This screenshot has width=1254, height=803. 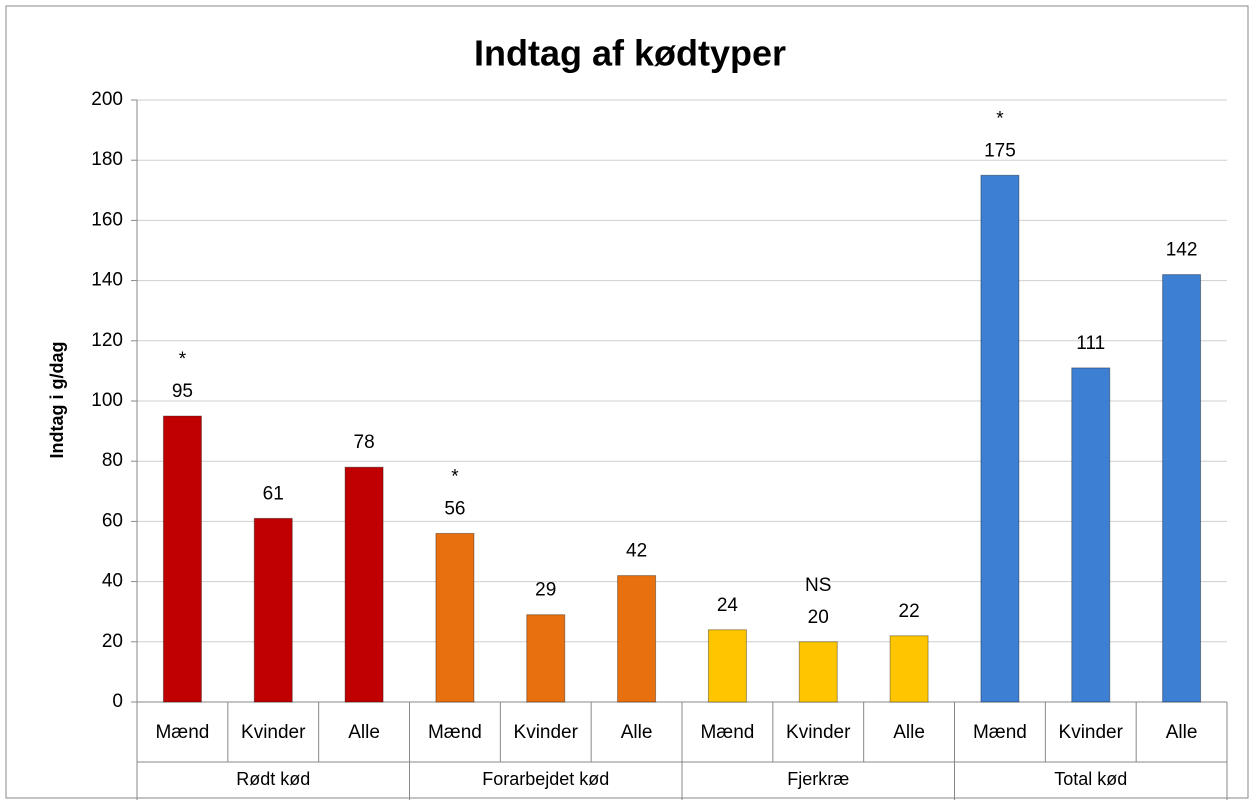 I want to click on y-tick-label: 0, so click(x=117, y=701).